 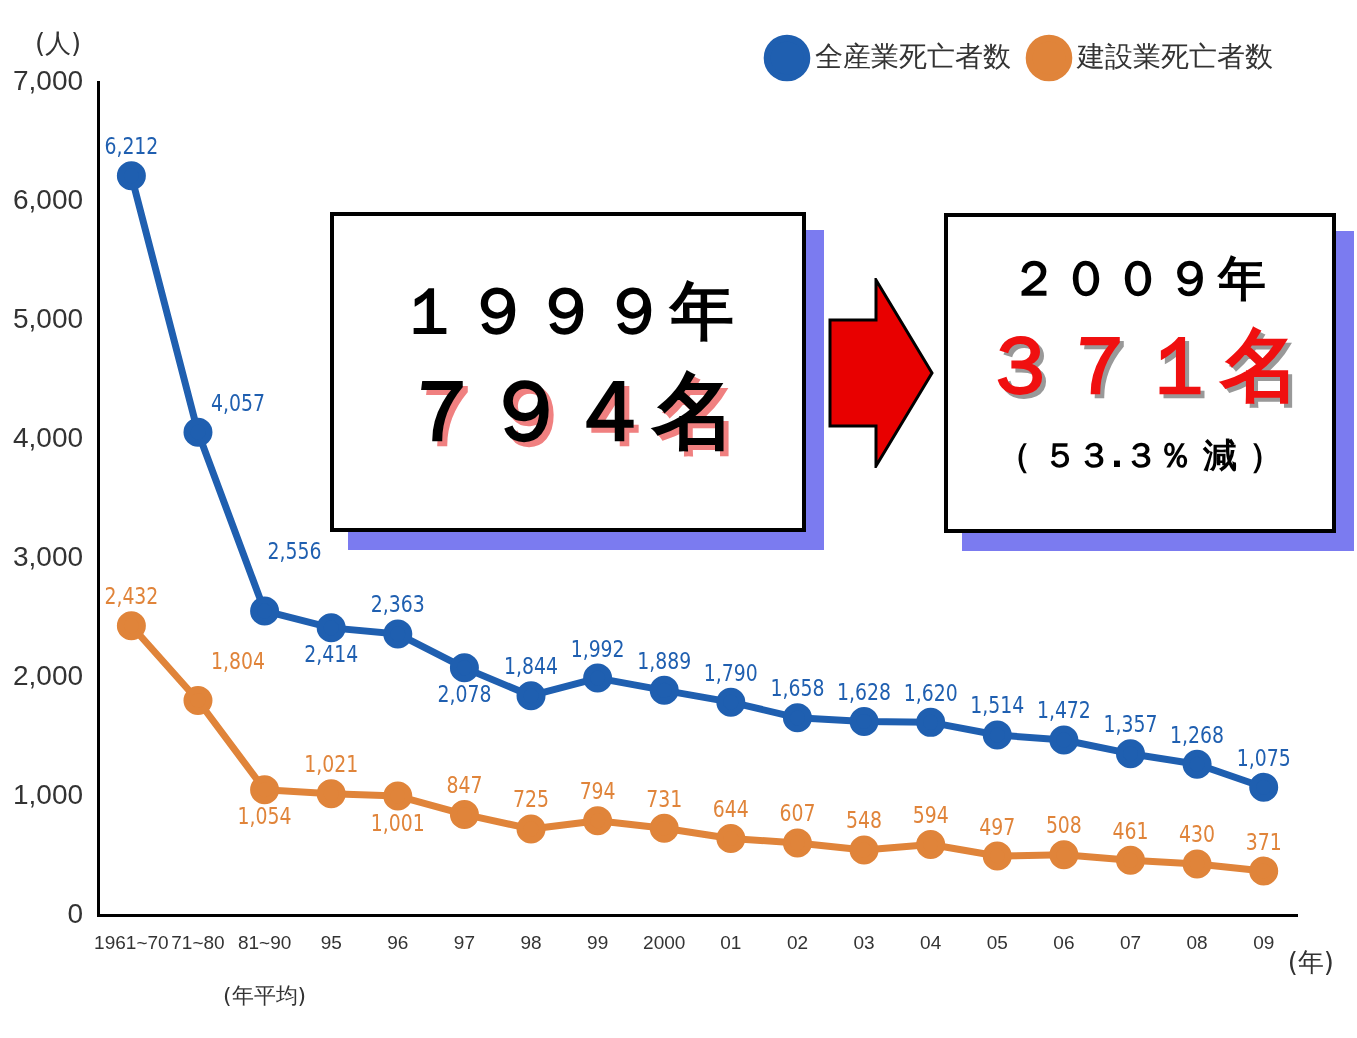 What do you see at coordinates (1264, 942) in the screenshot?
I see `x-tick-label: 09` at bounding box center [1264, 942].